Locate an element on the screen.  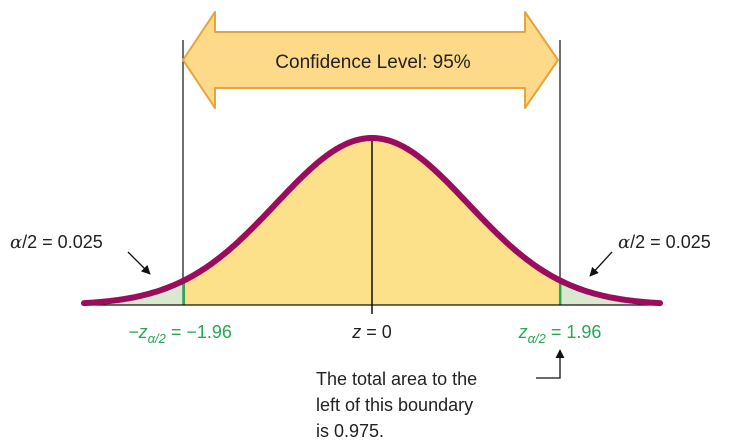
left-critical-value-label: −zα/2 = −1.96 is located at coordinates (180, 334).